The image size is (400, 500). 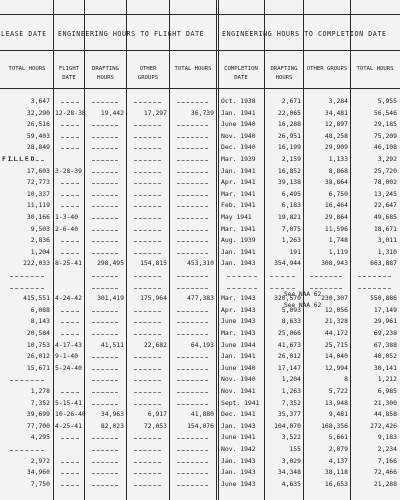 What do you see at coordinates (387, 437) in the screenshot?
I see `cell-ctotal: 9,183` at bounding box center [387, 437].